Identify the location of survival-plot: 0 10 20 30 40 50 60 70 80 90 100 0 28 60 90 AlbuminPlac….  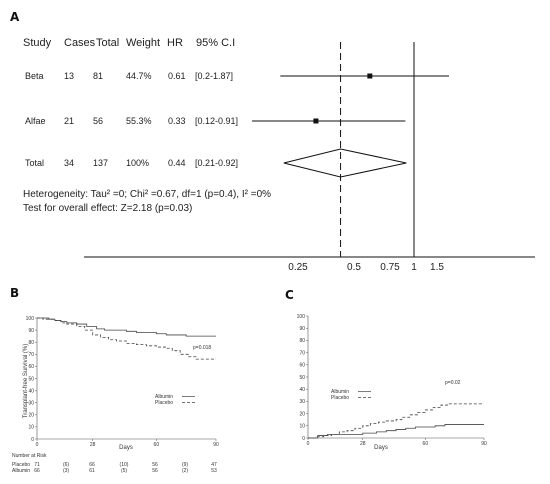
(122, 382).